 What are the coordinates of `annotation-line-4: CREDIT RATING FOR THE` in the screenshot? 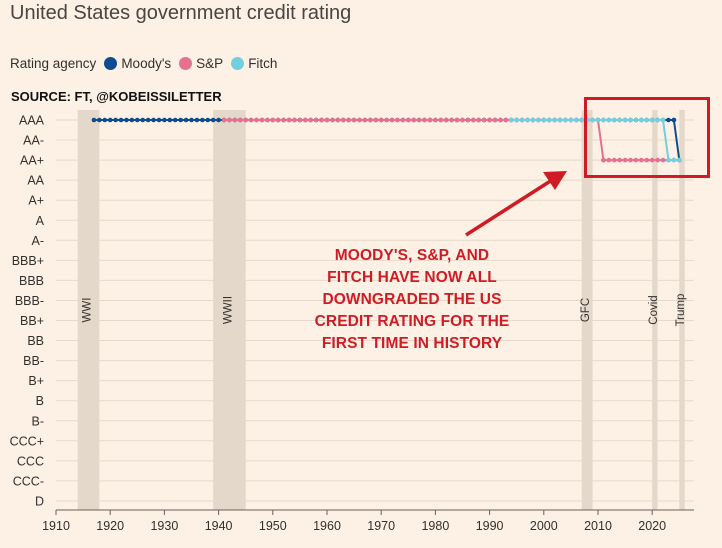 It's located at (412, 321).